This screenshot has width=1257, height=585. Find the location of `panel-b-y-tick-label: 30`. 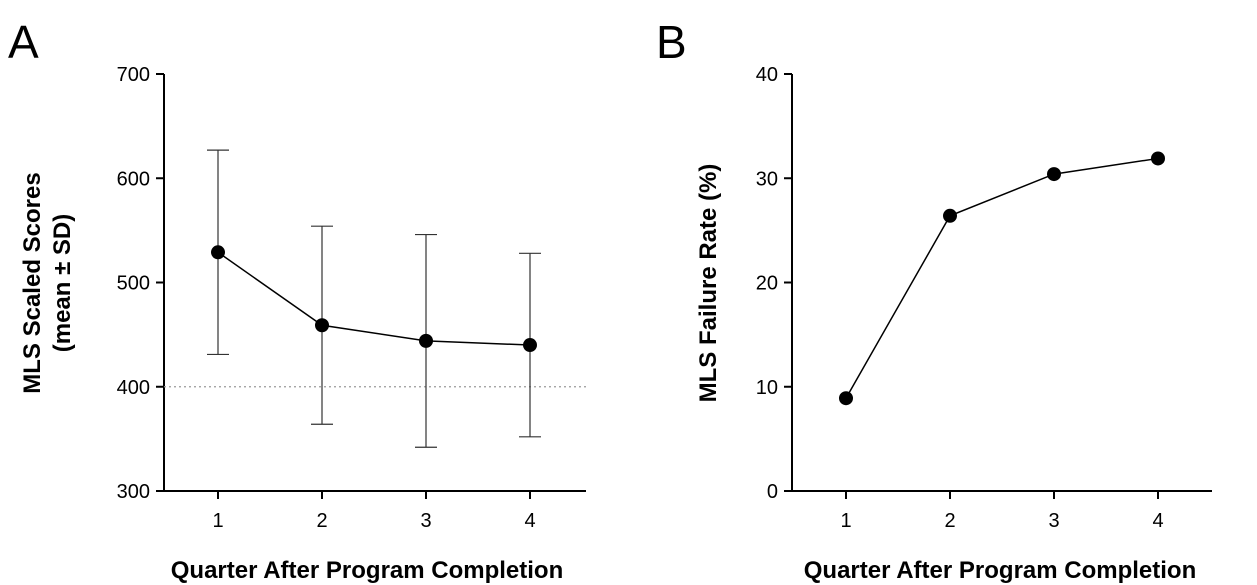

panel-b-y-tick-label: 30 is located at coordinates (767, 179).